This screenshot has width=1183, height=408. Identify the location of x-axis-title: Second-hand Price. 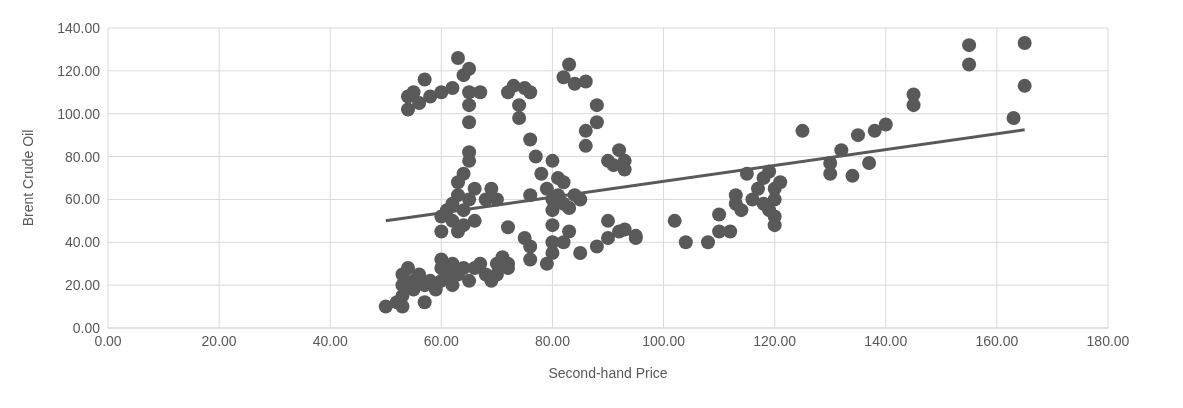
(608, 373).